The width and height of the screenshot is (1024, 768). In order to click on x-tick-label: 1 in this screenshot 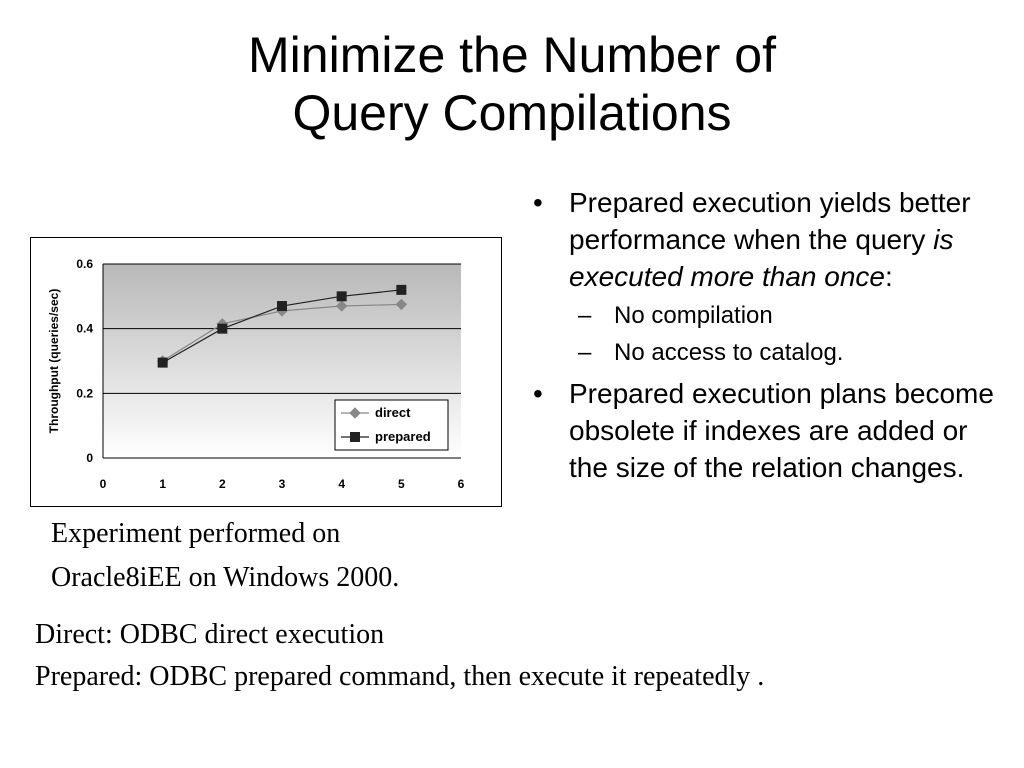, I will do `click(162, 484)`.